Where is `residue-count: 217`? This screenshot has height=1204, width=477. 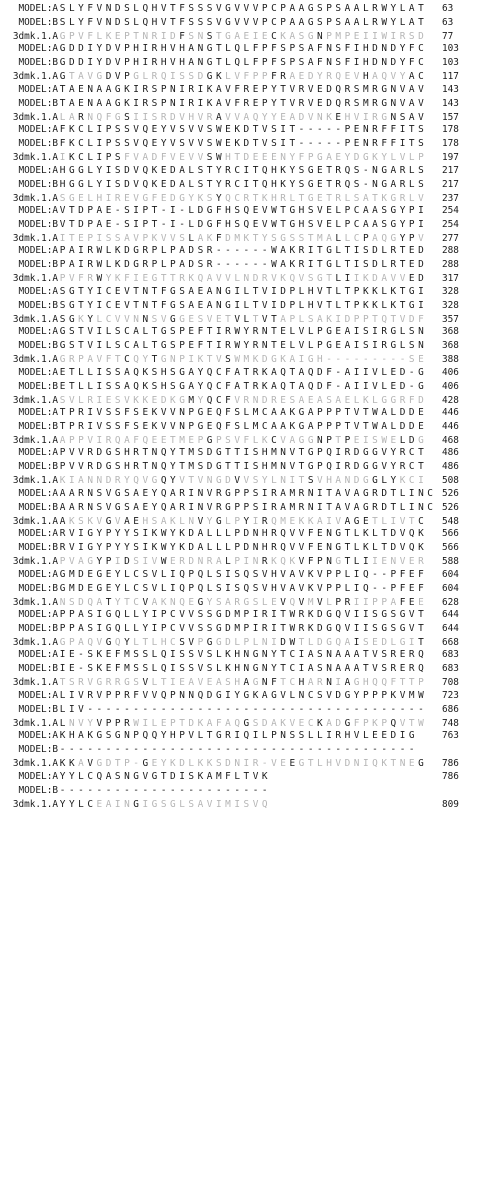 residue-count: 217 is located at coordinates (450, 184).